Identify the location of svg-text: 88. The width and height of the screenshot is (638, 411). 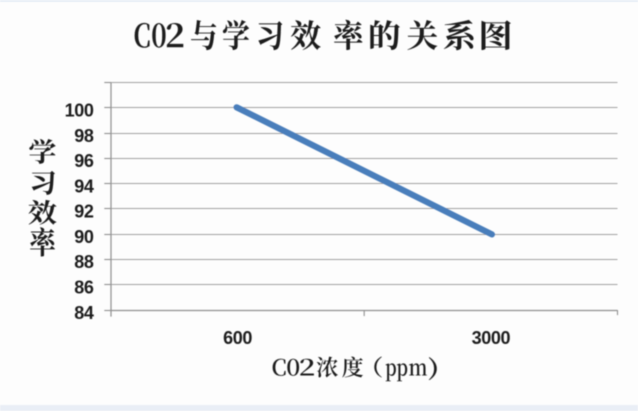
(84, 262).